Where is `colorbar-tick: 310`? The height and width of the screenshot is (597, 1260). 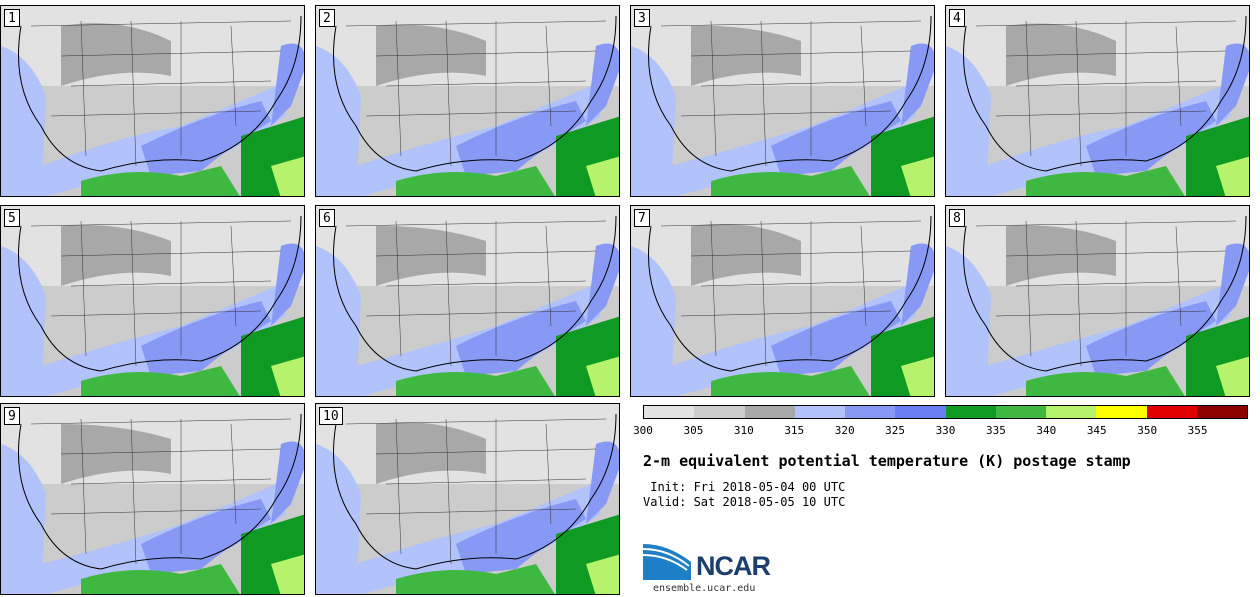 colorbar-tick: 310 is located at coordinates (743, 430).